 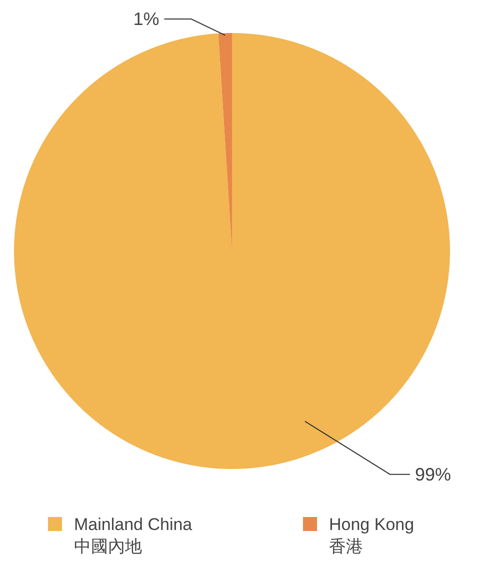 What do you see at coordinates (146, 19) in the screenshot?
I see `data-label: 1%` at bounding box center [146, 19].